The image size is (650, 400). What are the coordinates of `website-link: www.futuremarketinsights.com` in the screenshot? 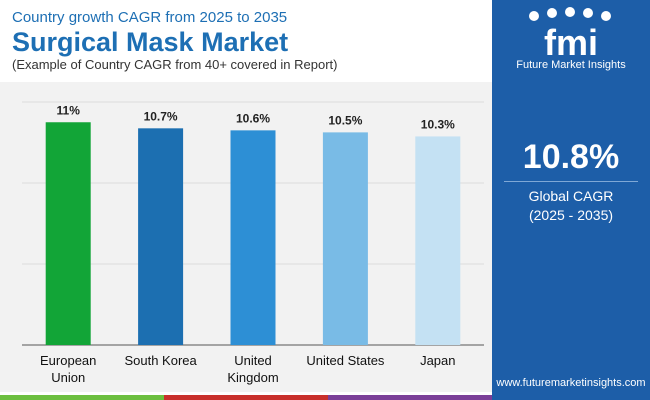 It's located at (571, 383).